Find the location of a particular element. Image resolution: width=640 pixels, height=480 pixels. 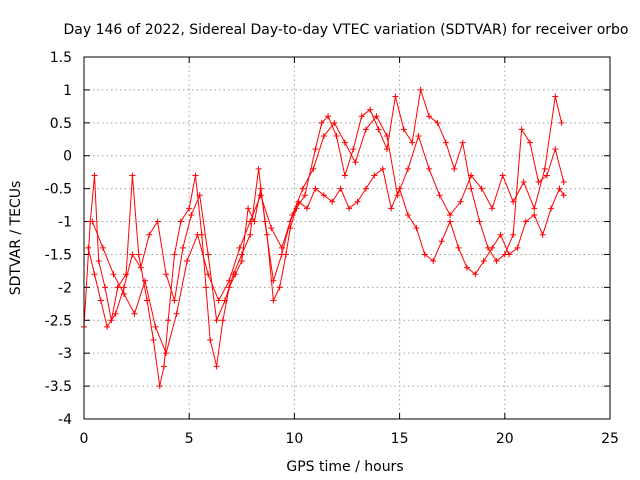

x-tick-label: 10 is located at coordinates (294, 439).